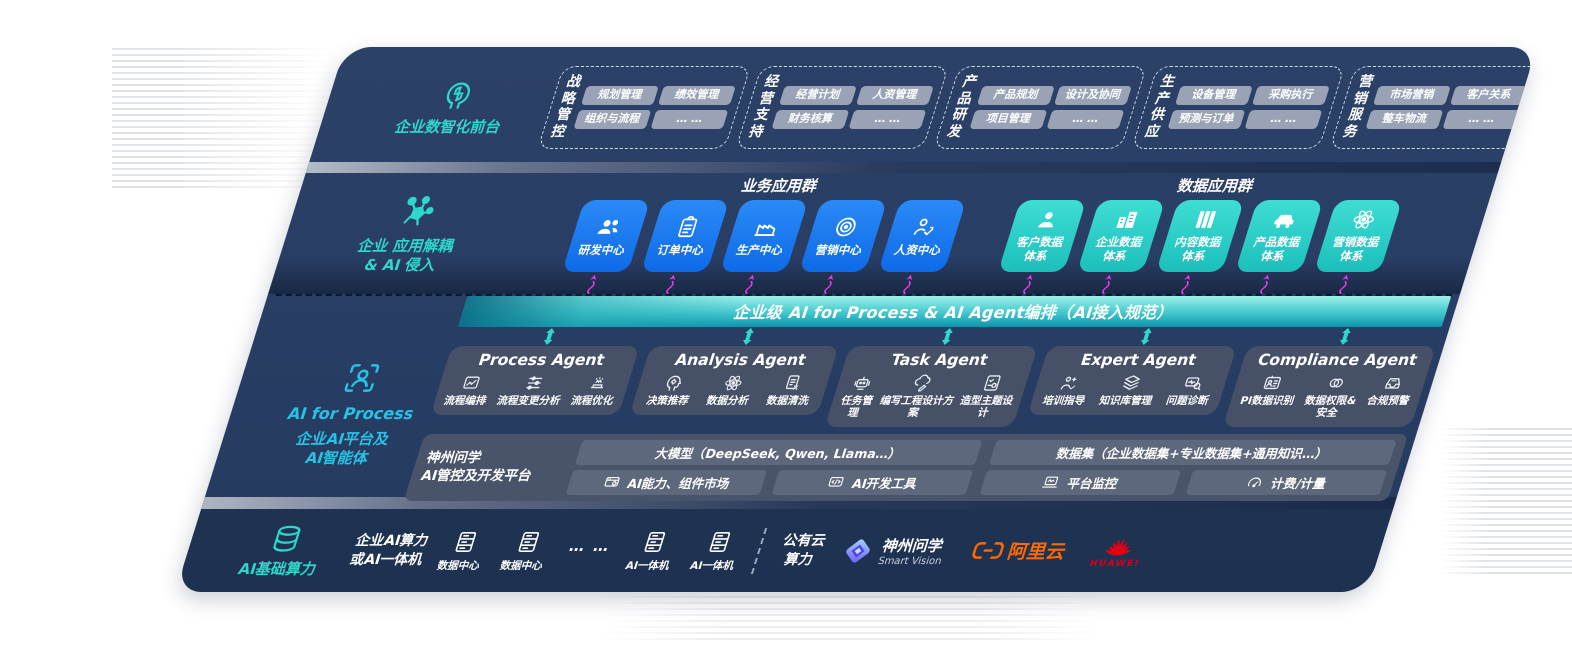 The image size is (1572, 647). I want to click on capability-pill: 经营计划, so click(817, 95).